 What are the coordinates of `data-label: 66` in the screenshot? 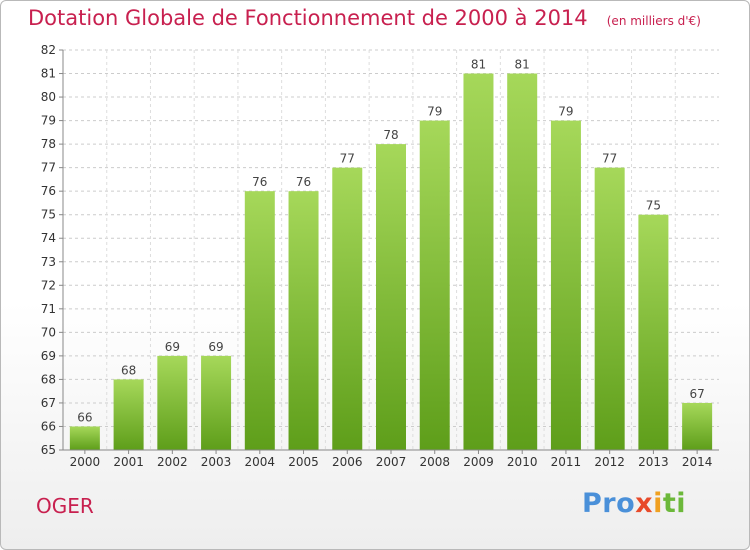 It's located at (84, 417).